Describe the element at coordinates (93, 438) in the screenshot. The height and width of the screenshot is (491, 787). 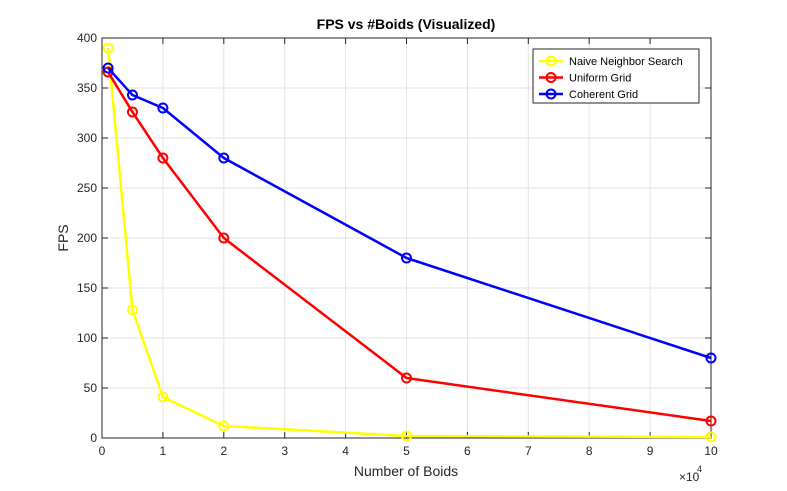
I see `y-tick-label: 0` at that location.